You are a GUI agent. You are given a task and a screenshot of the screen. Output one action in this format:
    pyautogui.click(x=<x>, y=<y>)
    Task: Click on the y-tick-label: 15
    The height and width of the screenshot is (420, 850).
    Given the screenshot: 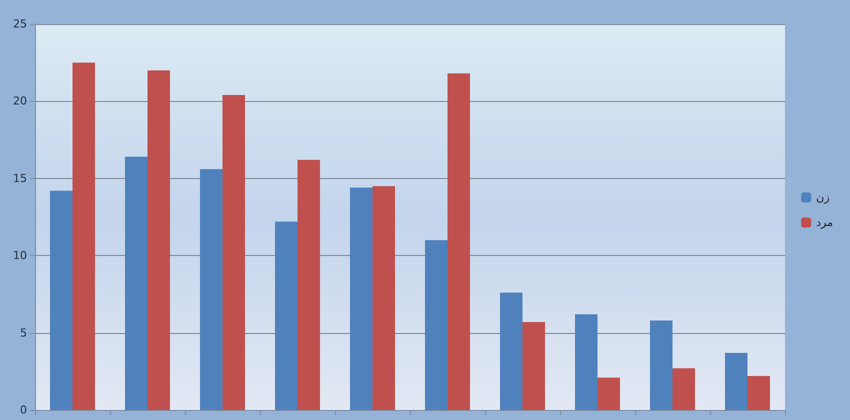 What is the action you would take?
    pyautogui.click(x=20, y=178)
    